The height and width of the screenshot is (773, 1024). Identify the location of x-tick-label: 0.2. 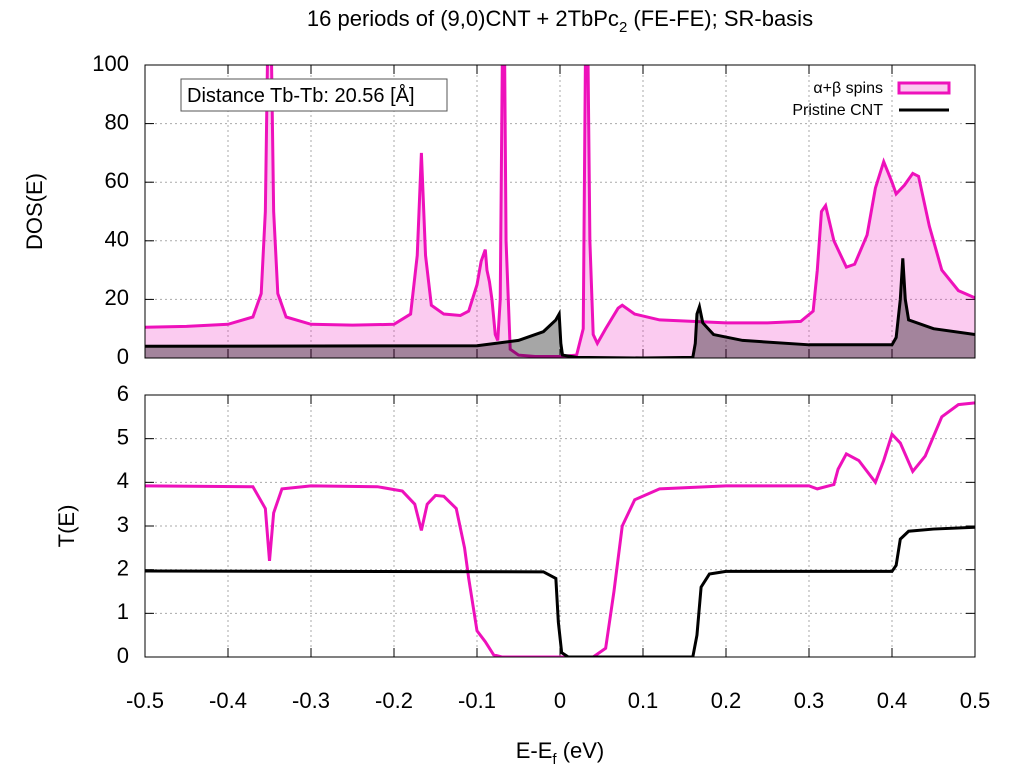
(726, 700).